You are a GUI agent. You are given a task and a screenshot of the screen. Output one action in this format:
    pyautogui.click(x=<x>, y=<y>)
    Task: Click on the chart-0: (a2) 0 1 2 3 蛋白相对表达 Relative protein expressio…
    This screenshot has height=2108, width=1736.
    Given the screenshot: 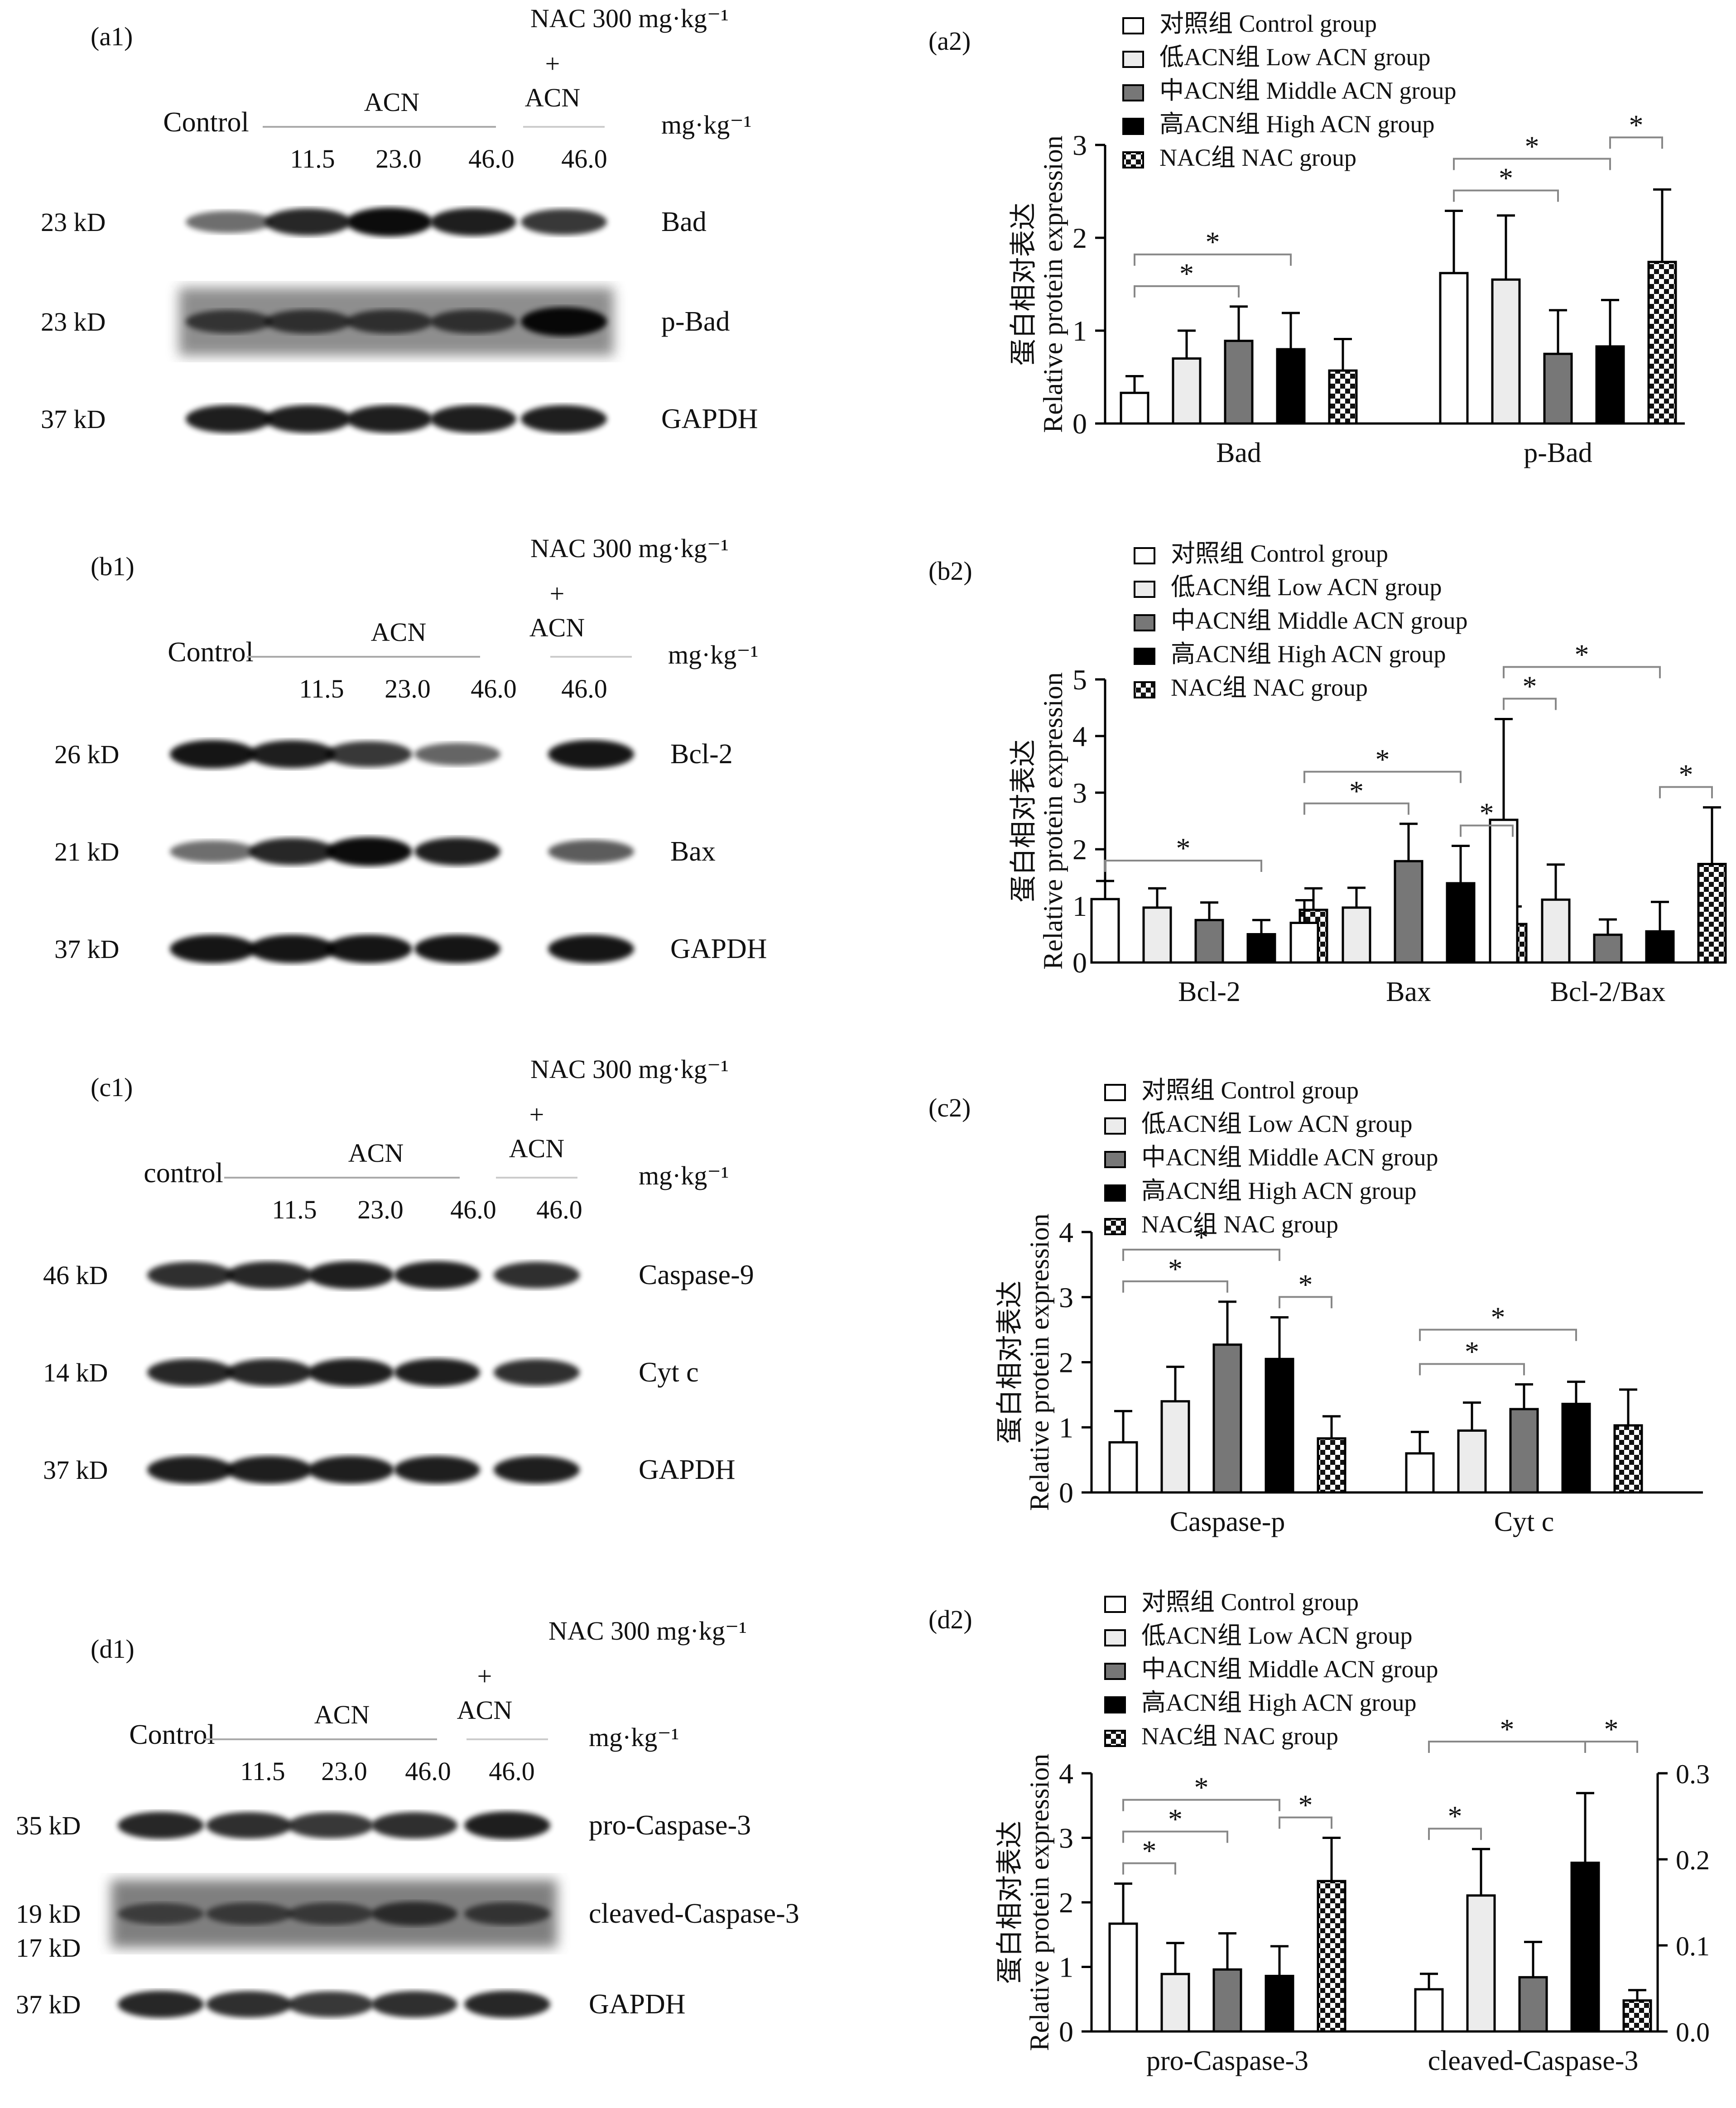 What is the action you would take?
    pyautogui.click(x=1306, y=239)
    